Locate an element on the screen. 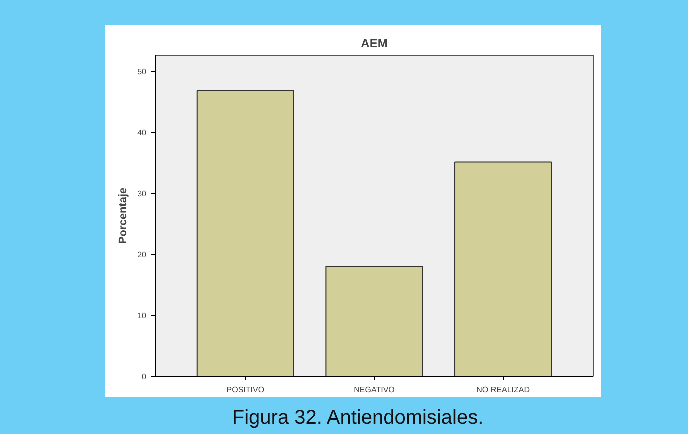 This screenshot has width=688, height=434. y-tick-label: 50 is located at coordinates (143, 71).